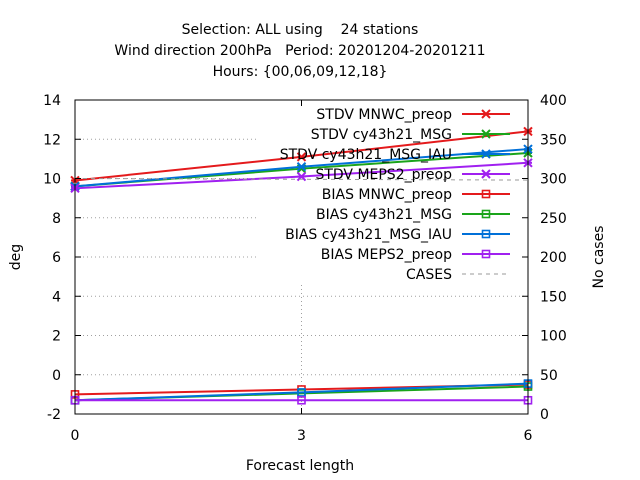 The image size is (640, 480). Describe the element at coordinates (300, 466) in the screenshot. I see `x-axis-label: Forecast length` at that location.